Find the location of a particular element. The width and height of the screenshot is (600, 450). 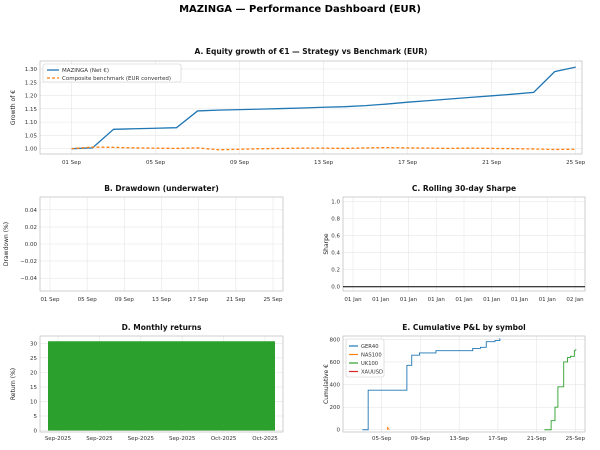

legend-label: NAS100 is located at coordinates (371, 356).